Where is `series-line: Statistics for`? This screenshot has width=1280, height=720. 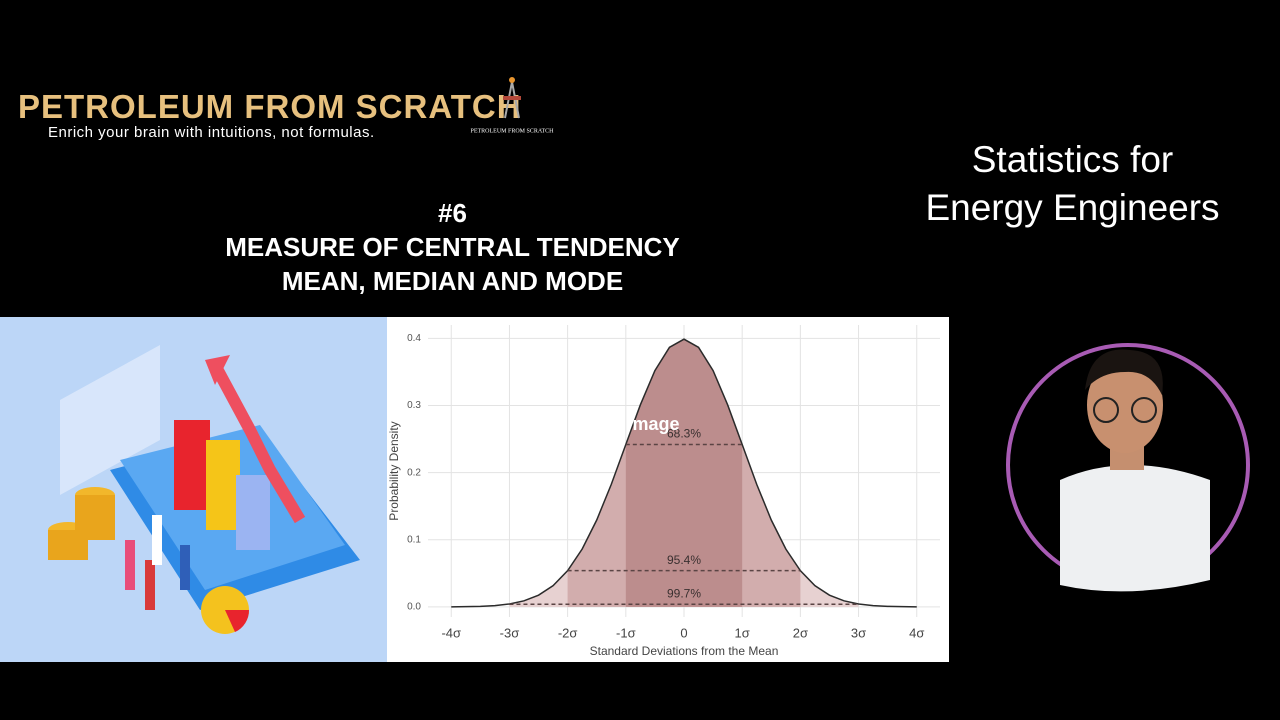
series-line: Statistics for is located at coordinates (1072, 159).